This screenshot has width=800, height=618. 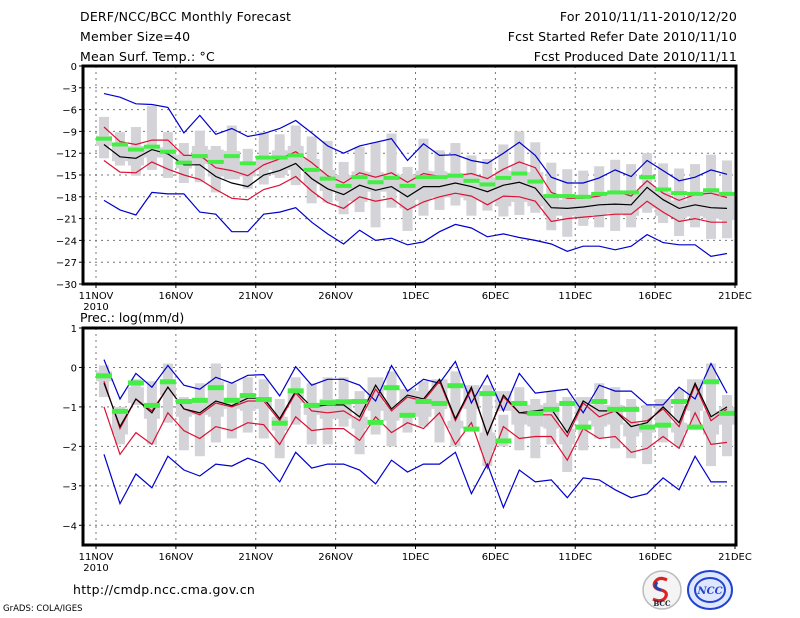 What do you see at coordinates (69, 132) in the screenshot?
I see `y-tick-label: −9` at bounding box center [69, 132].